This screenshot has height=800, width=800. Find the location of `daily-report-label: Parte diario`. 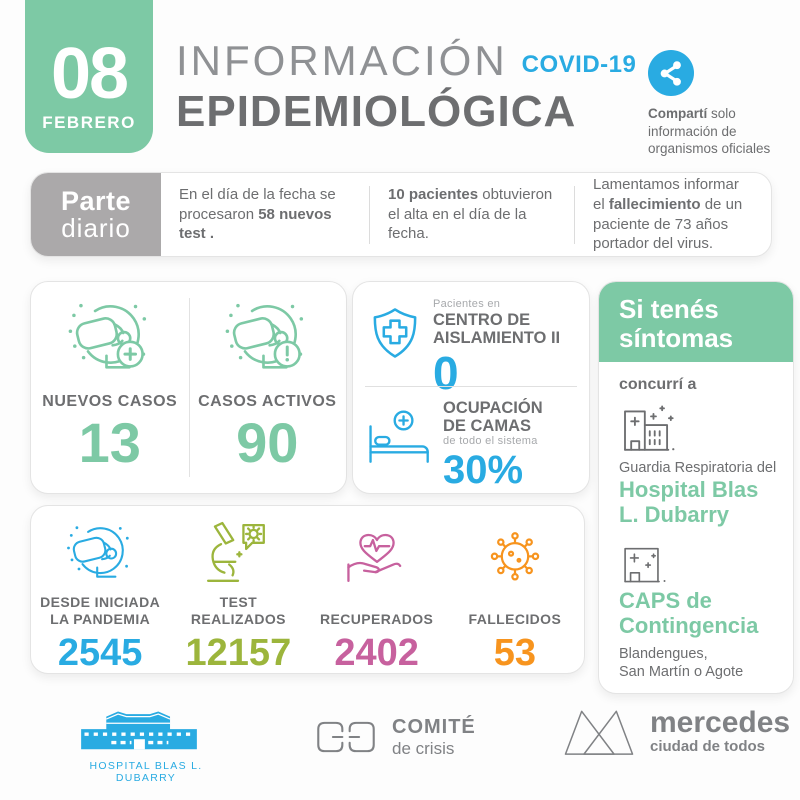

daily-report-label: Parte diario is located at coordinates (96, 214).